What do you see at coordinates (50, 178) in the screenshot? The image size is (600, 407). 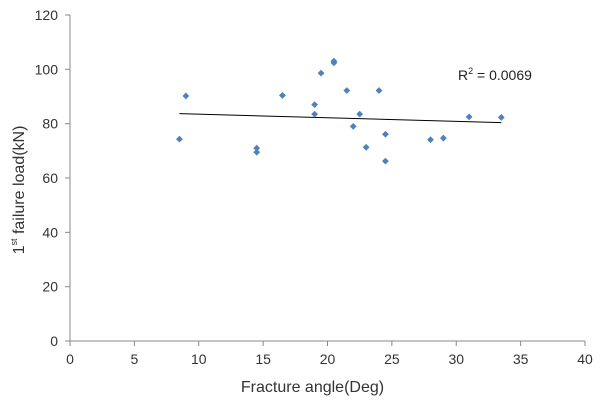 I see `y-tick-label: 60` at bounding box center [50, 178].